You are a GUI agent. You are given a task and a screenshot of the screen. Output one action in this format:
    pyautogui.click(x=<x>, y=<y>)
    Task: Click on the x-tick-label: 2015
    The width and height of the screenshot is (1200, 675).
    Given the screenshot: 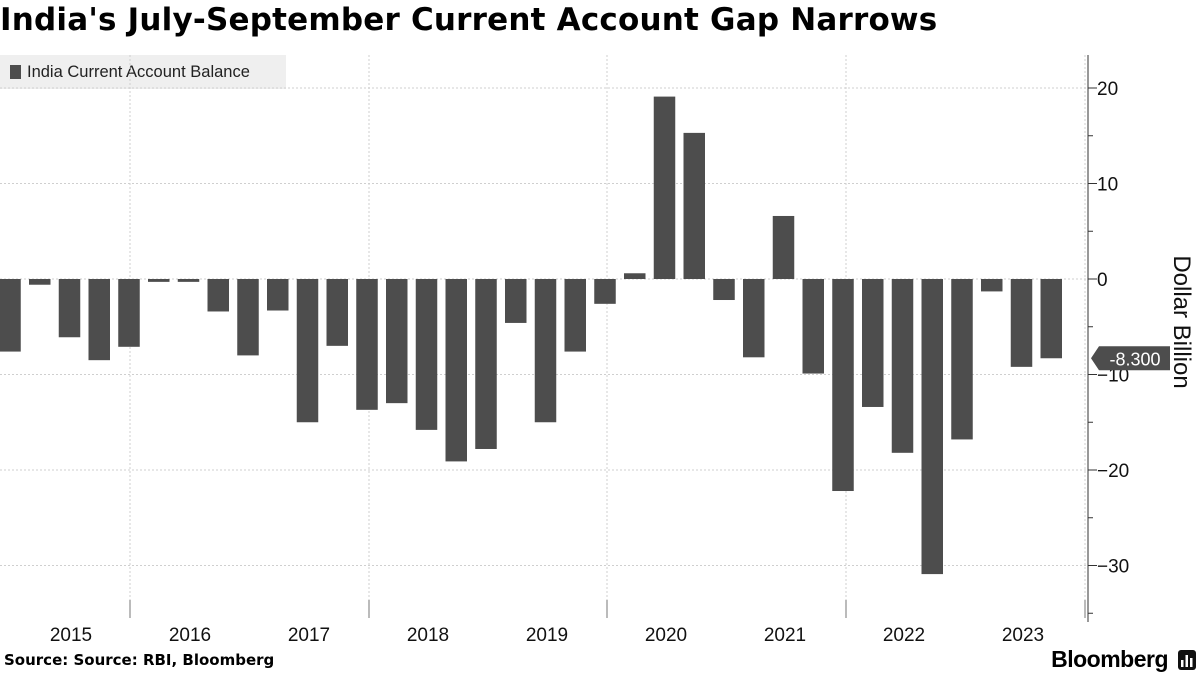 What is the action you would take?
    pyautogui.click(x=71, y=635)
    